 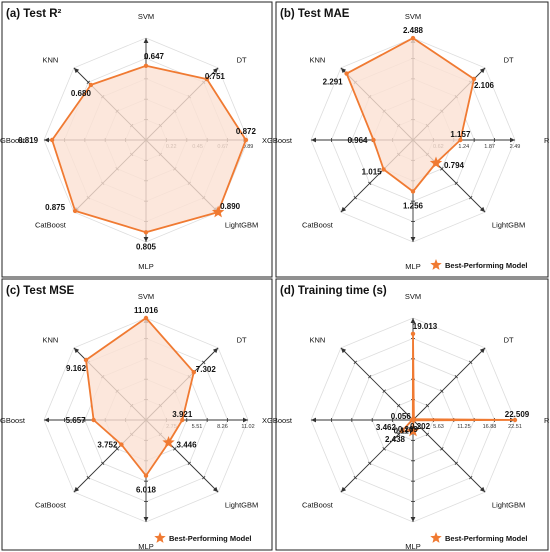 I want to click on value-label: 2.106, so click(x=484, y=85).